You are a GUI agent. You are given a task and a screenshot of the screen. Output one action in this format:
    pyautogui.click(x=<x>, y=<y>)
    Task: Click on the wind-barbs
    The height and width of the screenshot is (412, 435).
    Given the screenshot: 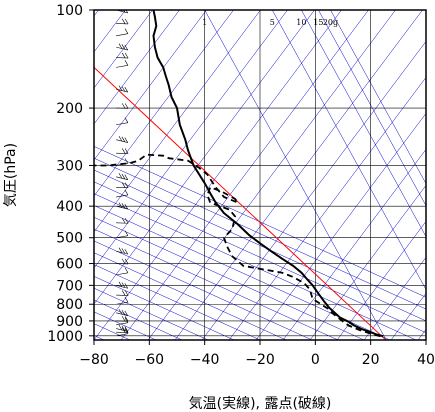 What is the action you would take?
    pyautogui.click(x=122, y=173)
    